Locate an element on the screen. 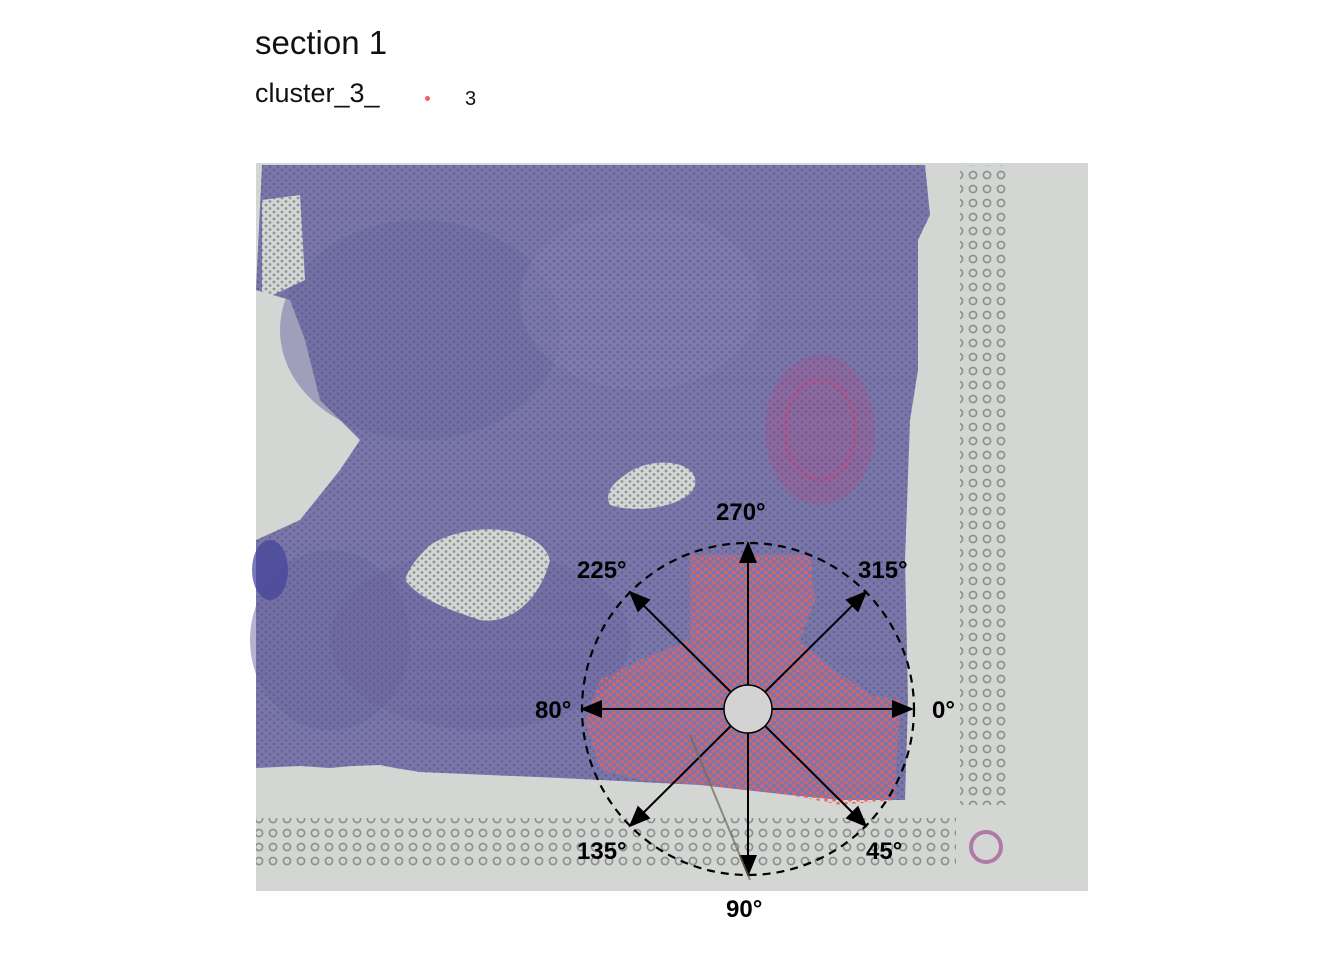  legend-value: 3 is located at coordinates (471, 99).